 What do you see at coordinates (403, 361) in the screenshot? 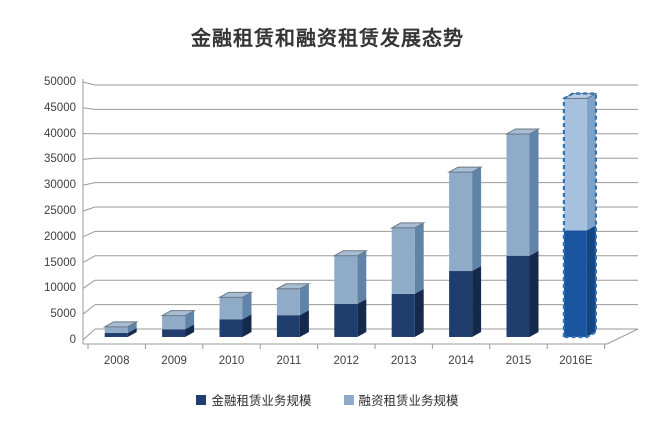
I see `x-axis-label-2013: 2013` at bounding box center [403, 361].